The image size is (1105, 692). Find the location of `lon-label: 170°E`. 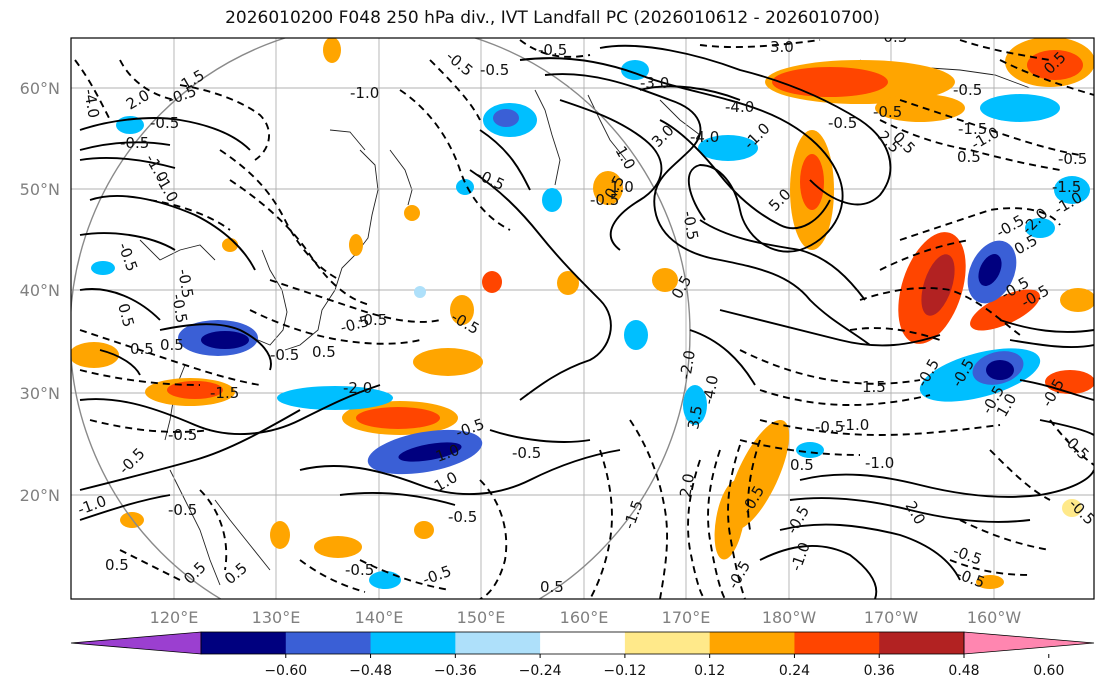

lon-label: 170°E is located at coordinates (686, 617).